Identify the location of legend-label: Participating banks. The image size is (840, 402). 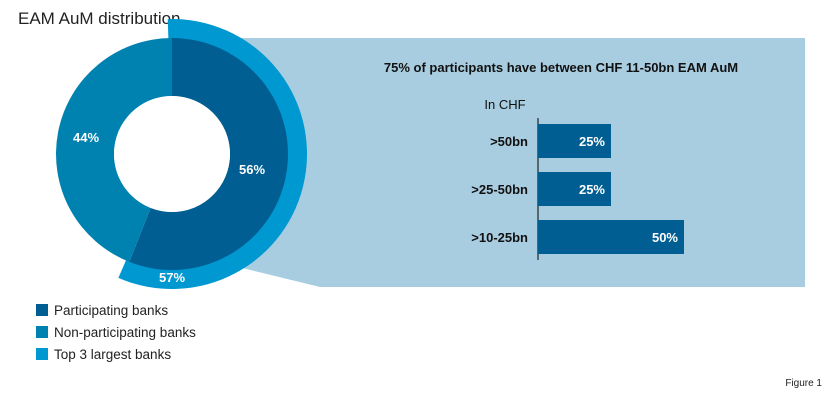
(111, 310).